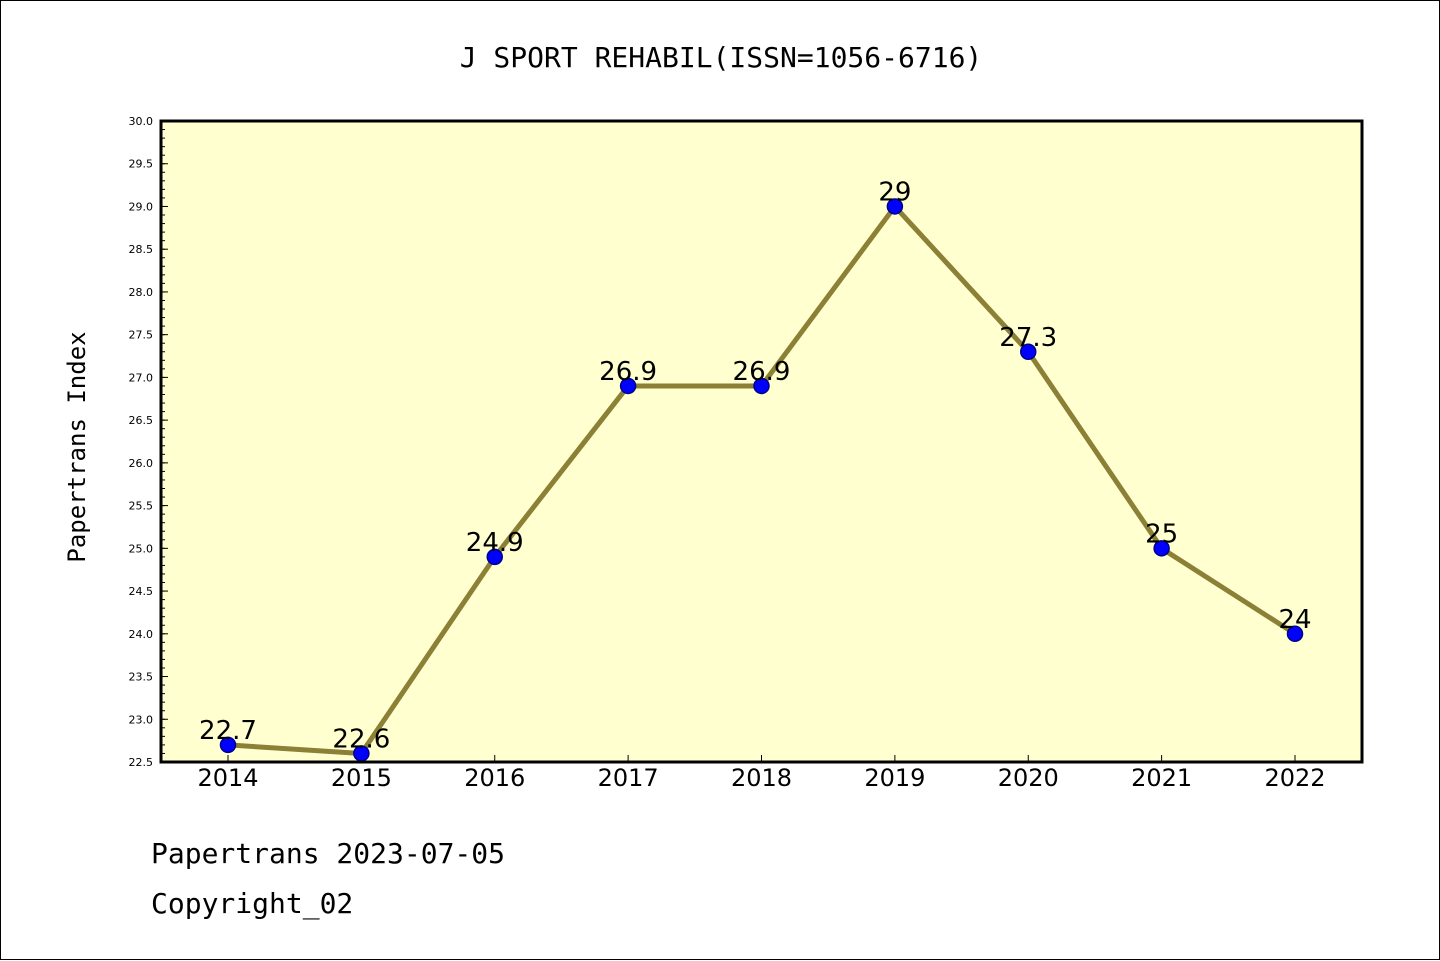  Describe the element at coordinates (77, 446) in the screenshot. I see `y-axis-label: Papertrans Index` at that location.